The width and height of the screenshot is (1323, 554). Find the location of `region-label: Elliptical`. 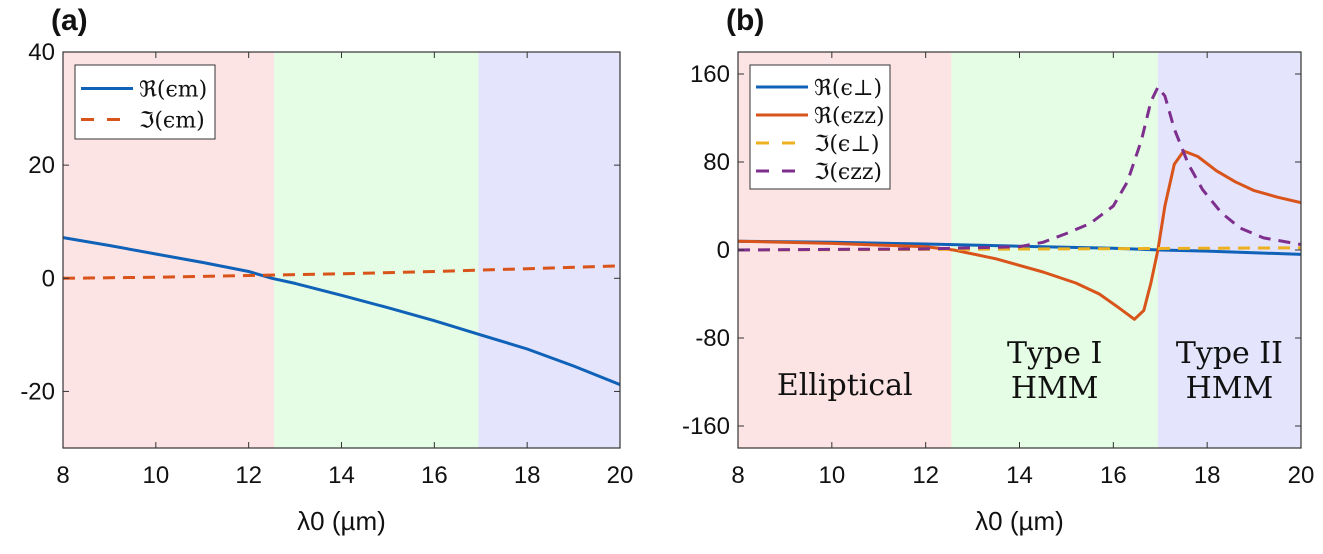

region-label: Elliptical is located at coordinates (845, 385).